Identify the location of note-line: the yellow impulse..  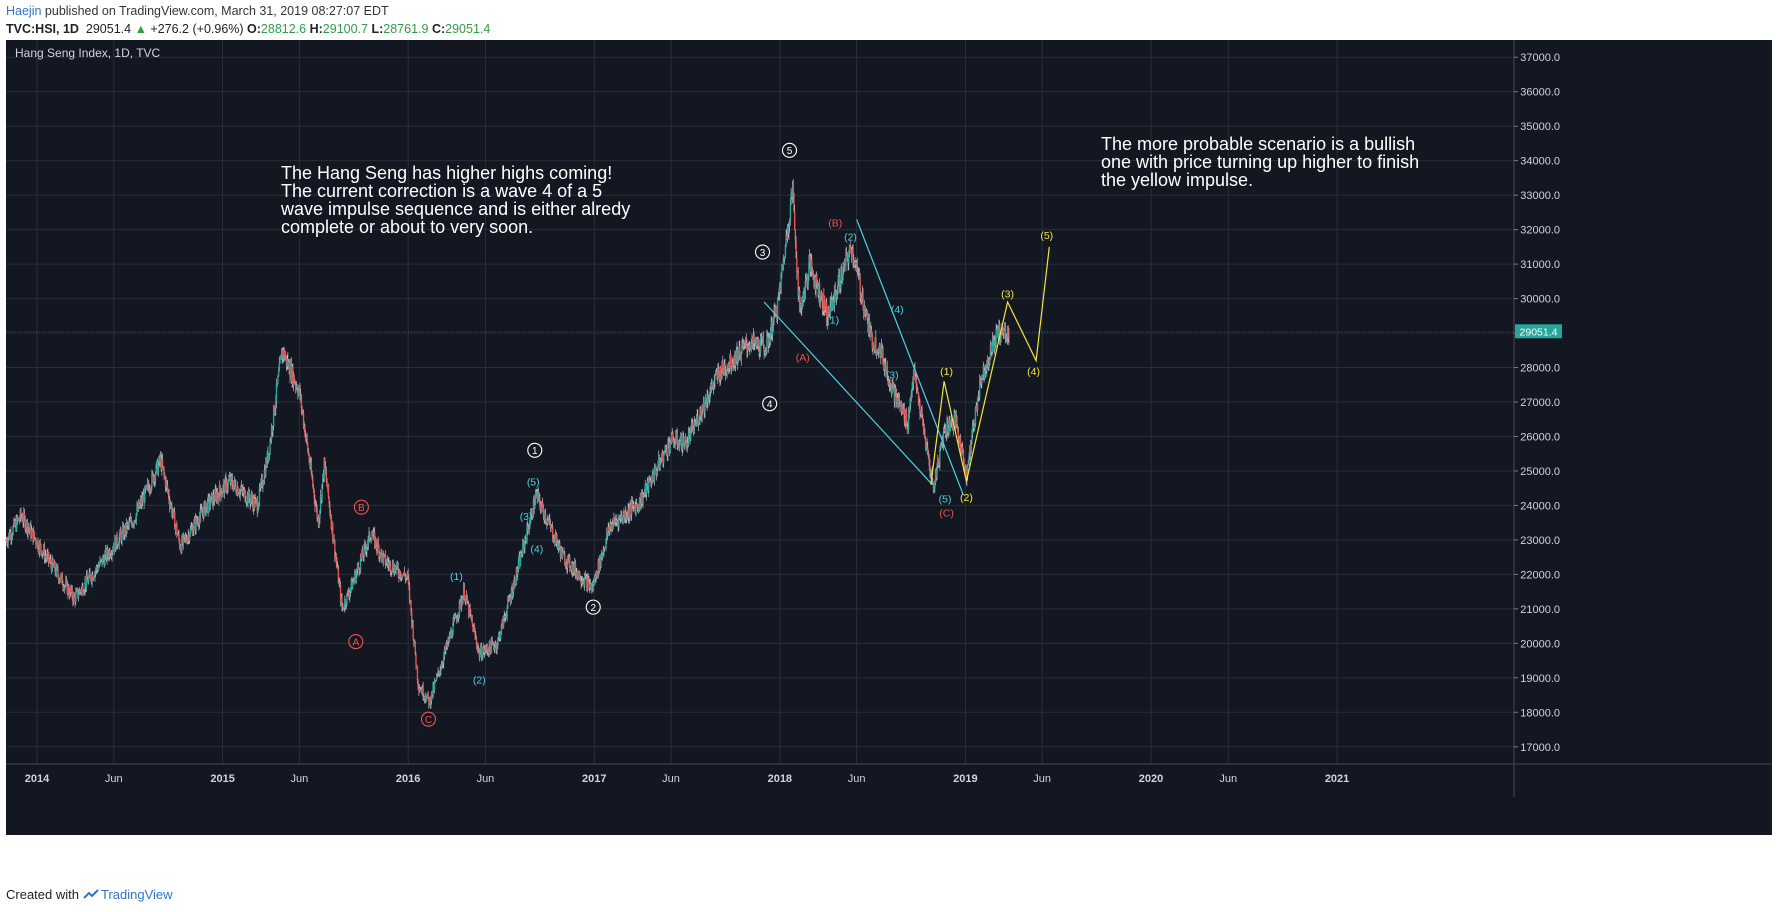
(1177, 180).